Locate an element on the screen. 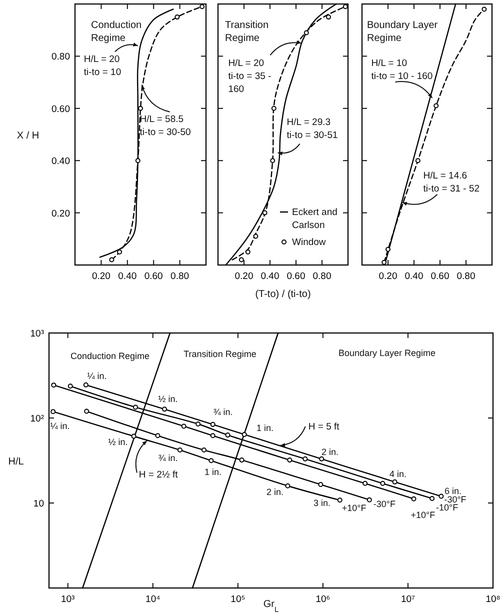  text: Boundary Layer Regime is located at coordinates (402, 32).